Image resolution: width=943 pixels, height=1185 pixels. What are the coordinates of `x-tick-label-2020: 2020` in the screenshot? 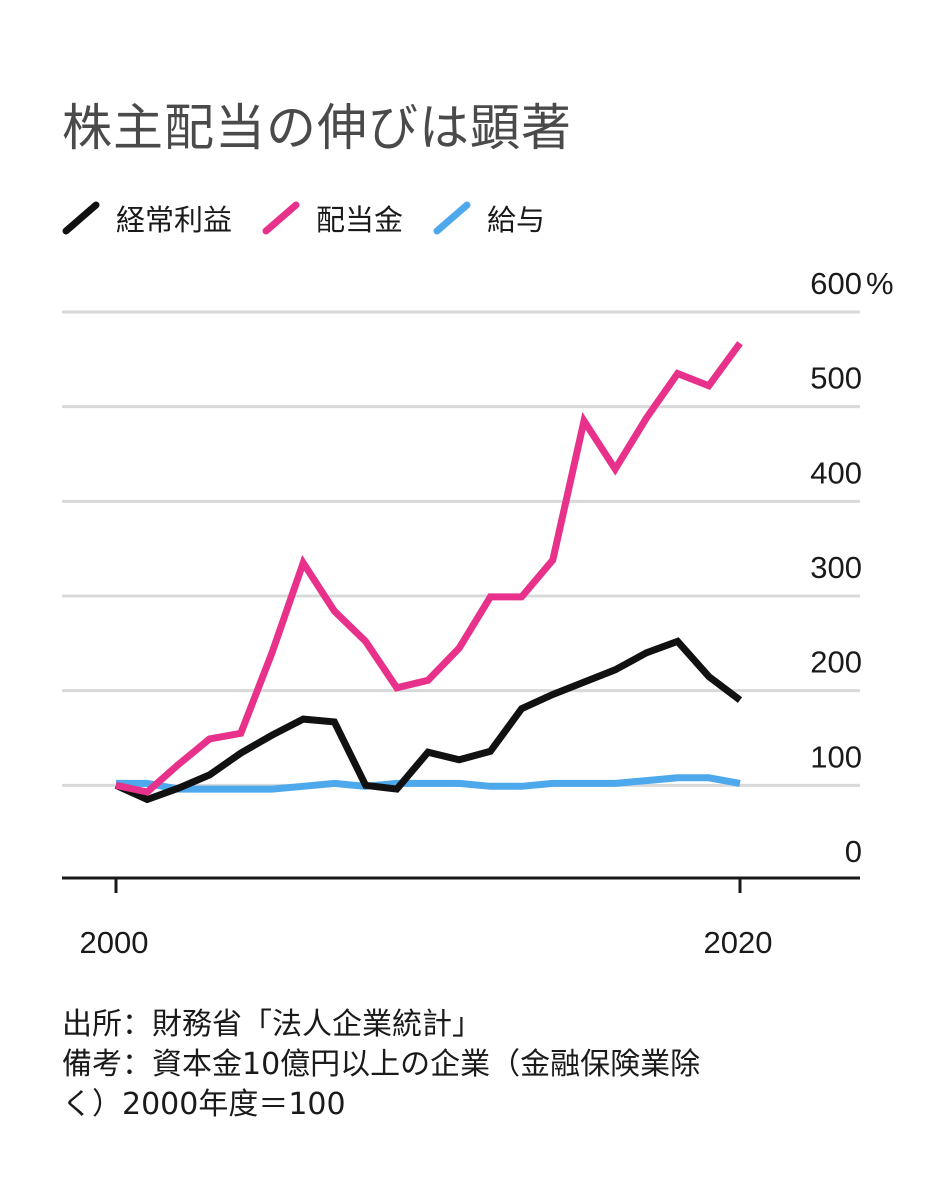 It's located at (738, 942).